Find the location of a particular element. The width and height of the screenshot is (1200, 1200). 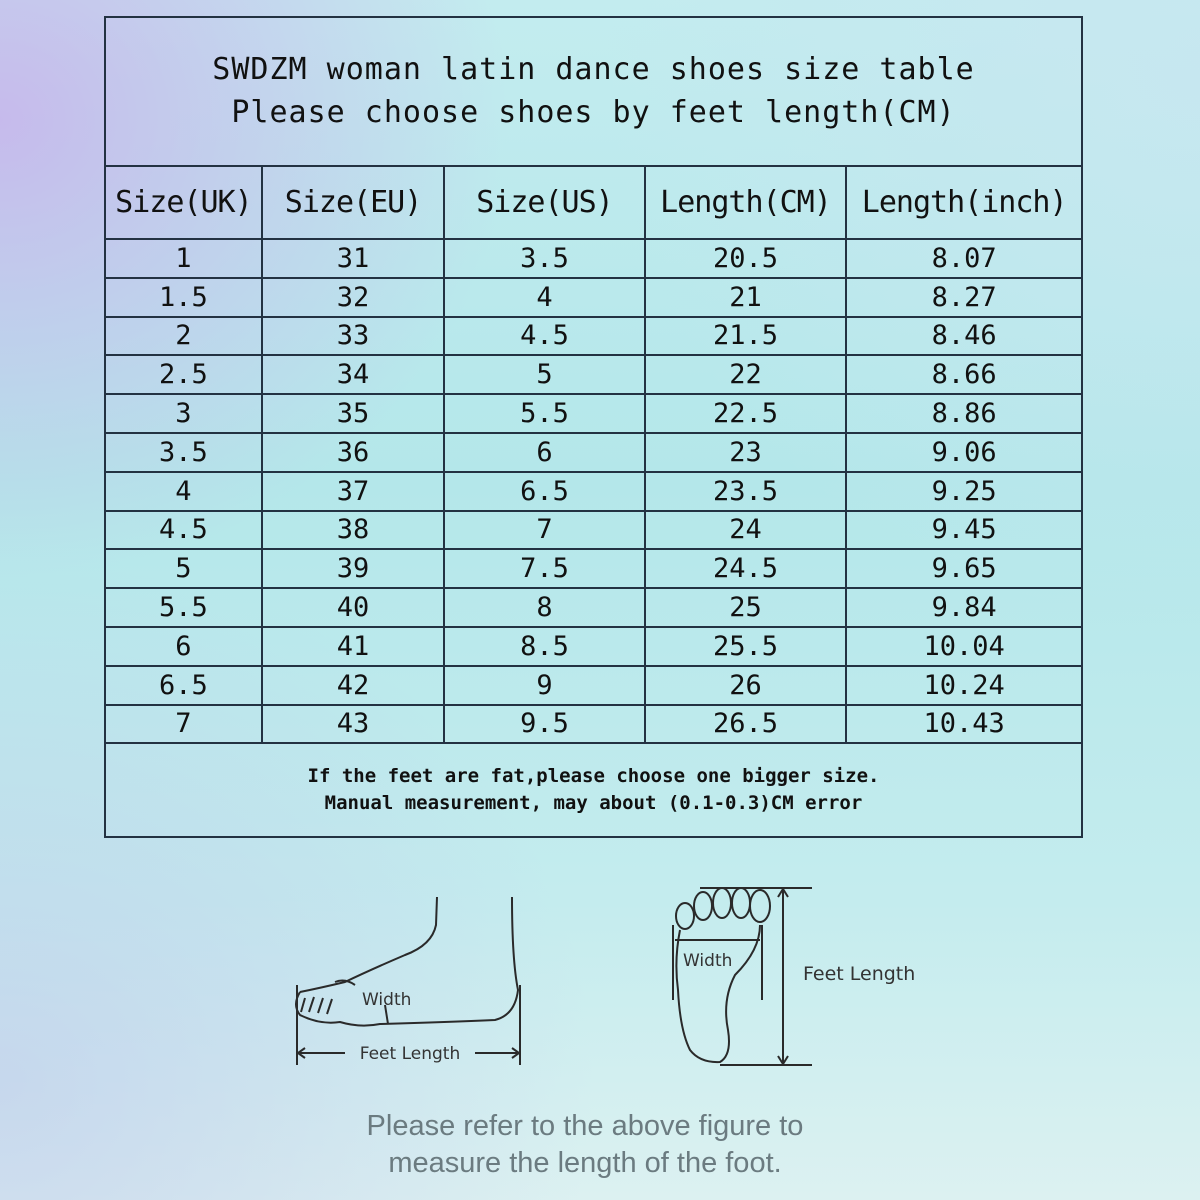

table-cell: 33 is located at coordinates (353, 336).